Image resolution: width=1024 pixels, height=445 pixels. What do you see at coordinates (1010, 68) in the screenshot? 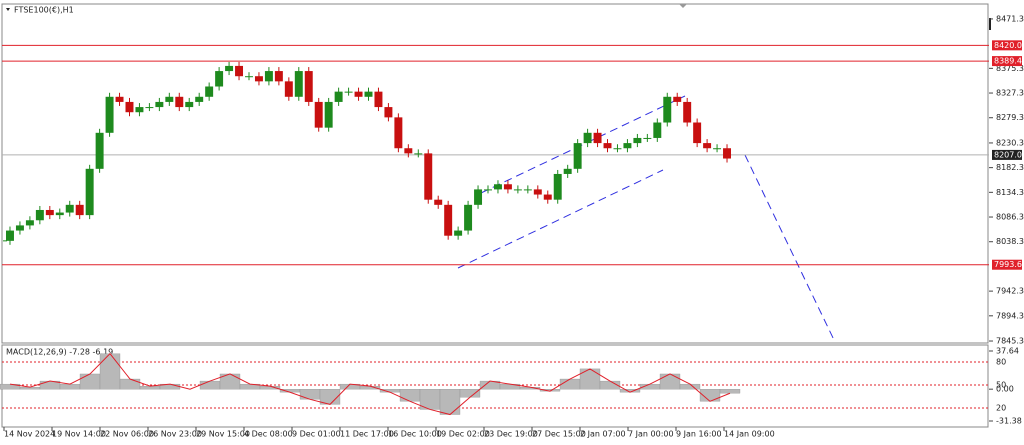
I see `y-tick-label: 8375.3` at bounding box center [1010, 68].